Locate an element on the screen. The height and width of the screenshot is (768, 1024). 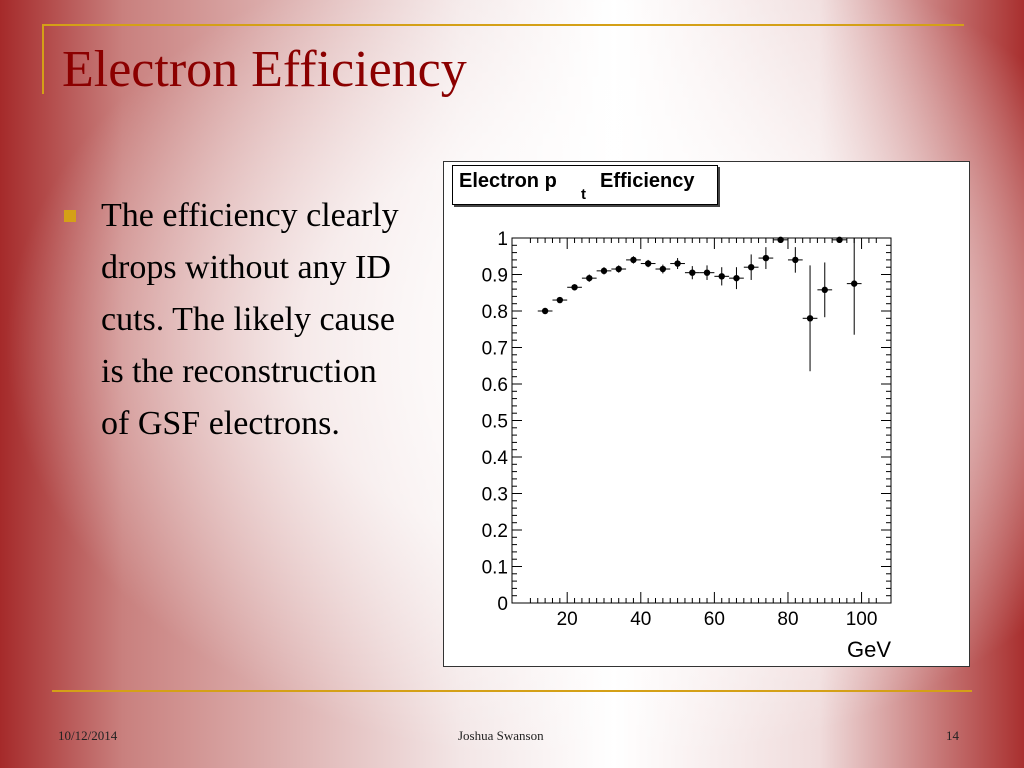
y-tick-label: 0.9 is located at coordinates (495, 276).